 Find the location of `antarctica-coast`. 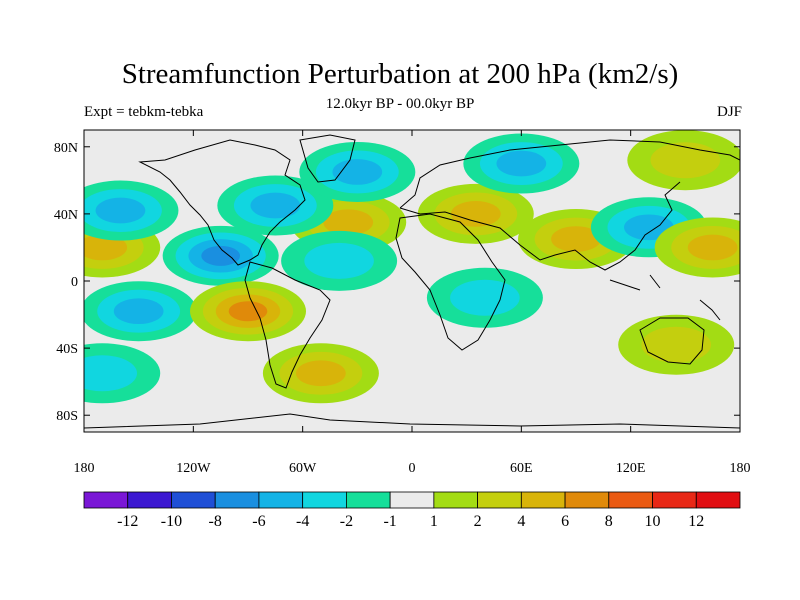

antarctica-coast is located at coordinates (412, 421).